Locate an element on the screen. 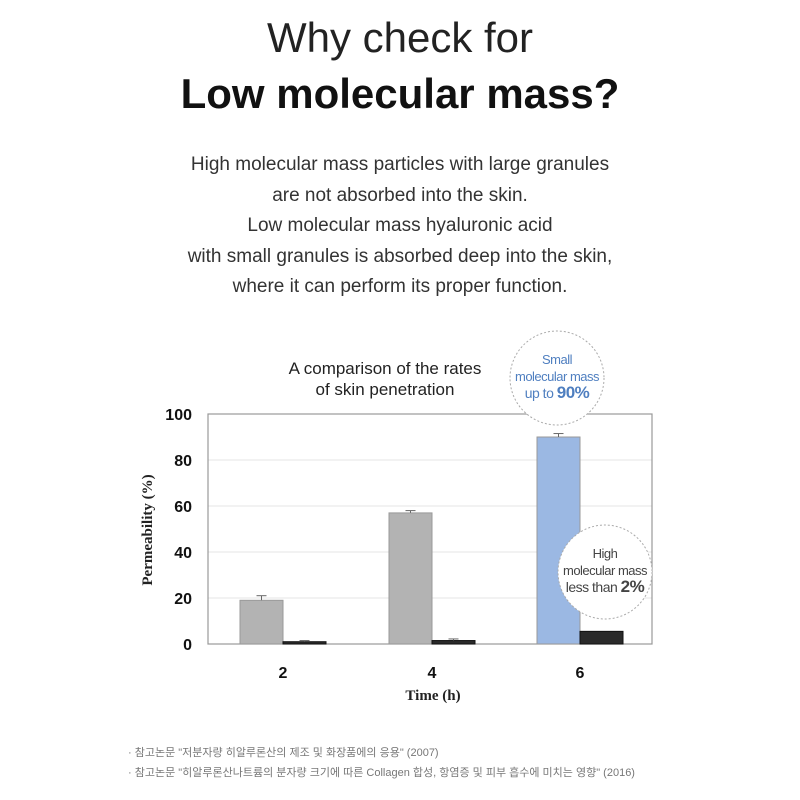  y-tick-label: 100 is located at coordinates (178, 415).